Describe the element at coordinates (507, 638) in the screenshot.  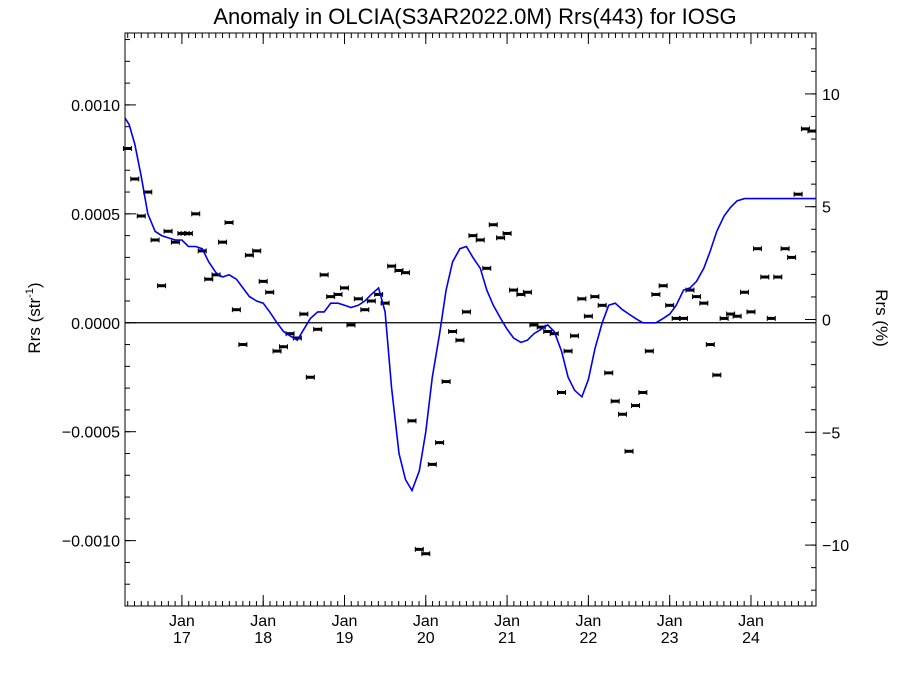
I see `x-tick-label-year: 21` at that location.